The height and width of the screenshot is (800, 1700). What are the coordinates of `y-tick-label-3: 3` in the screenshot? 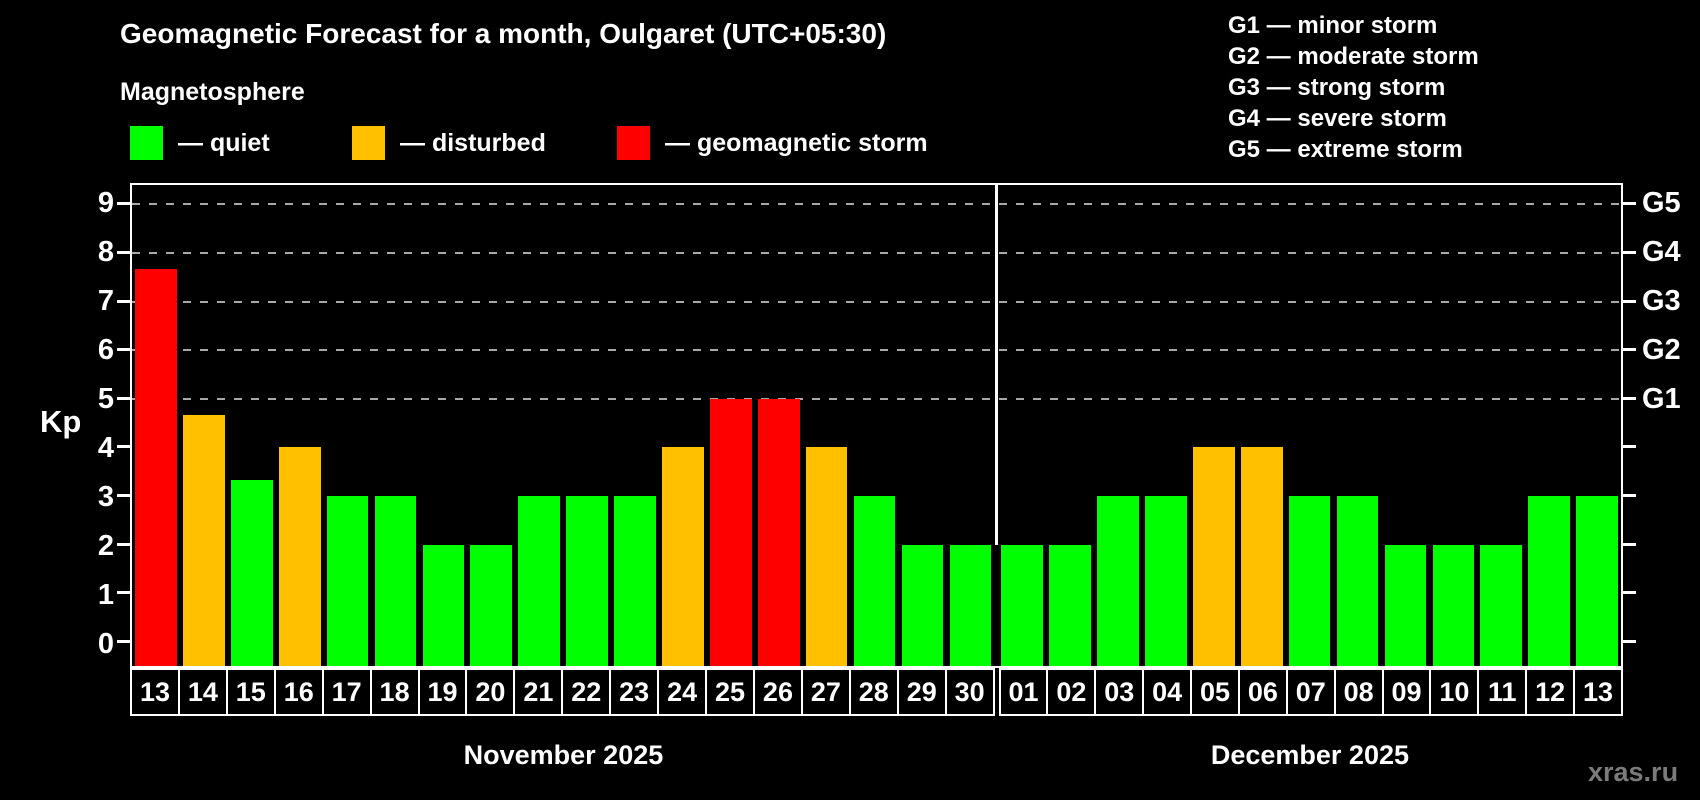 It's located at (105, 496).